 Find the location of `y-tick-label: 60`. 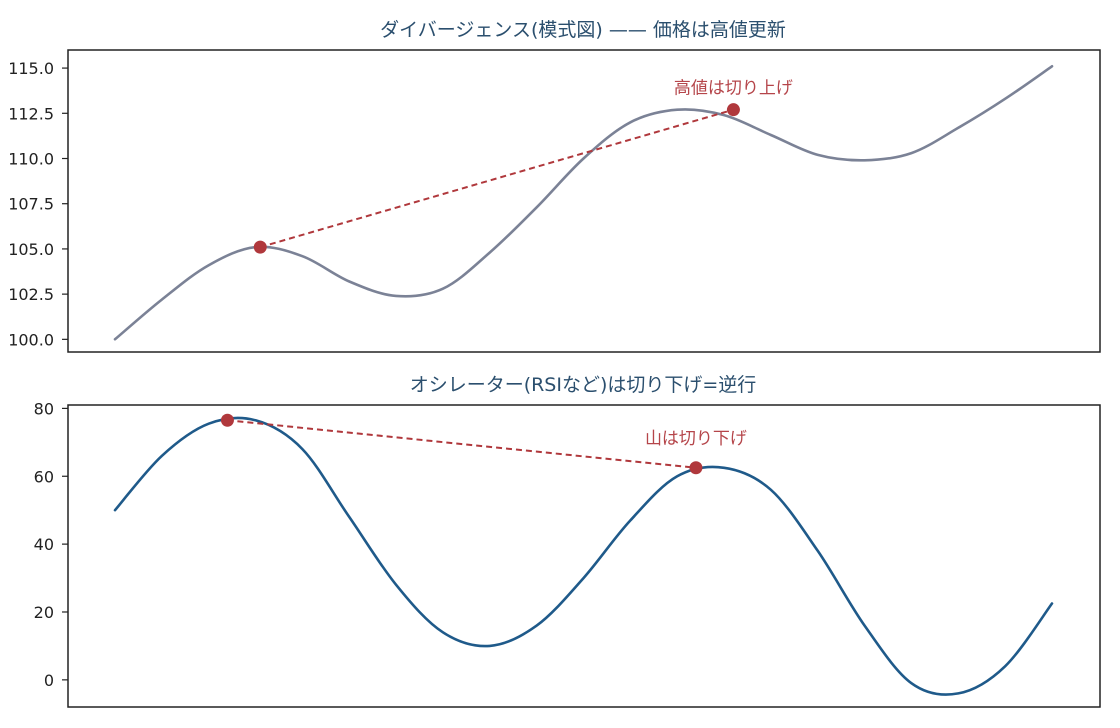

y-tick-label: 60 is located at coordinates (44, 476).